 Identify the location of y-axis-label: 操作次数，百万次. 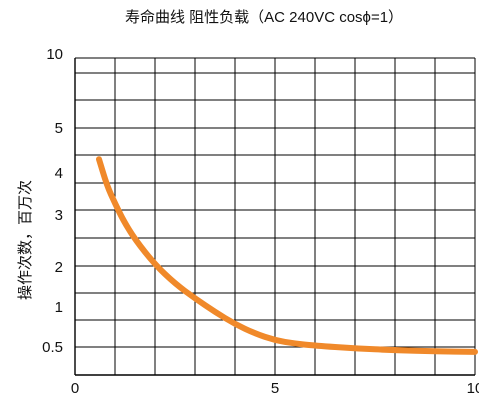
(25, 240).